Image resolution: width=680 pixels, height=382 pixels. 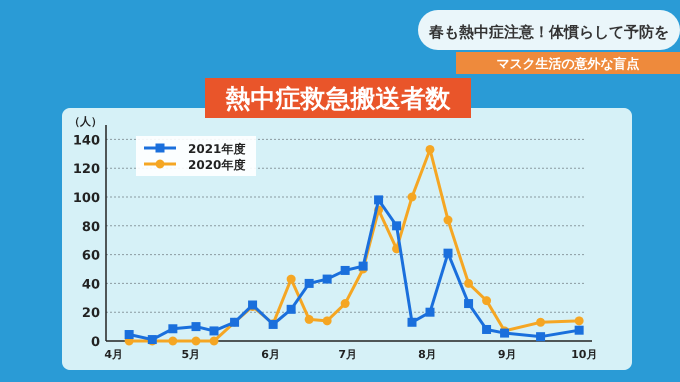 I want to click on y-tick-label: 20, so click(x=91, y=314).